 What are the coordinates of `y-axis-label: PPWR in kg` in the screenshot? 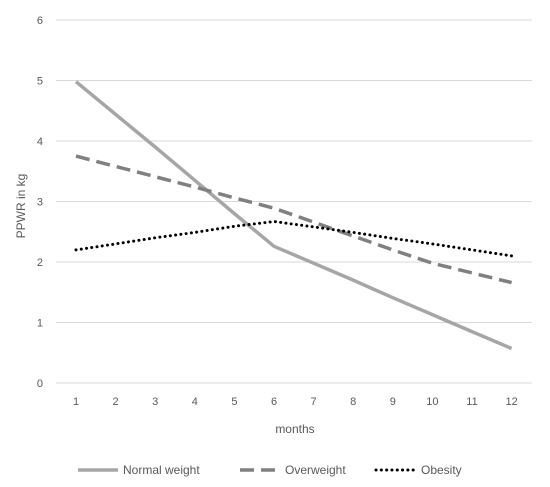 It's located at (21, 206).